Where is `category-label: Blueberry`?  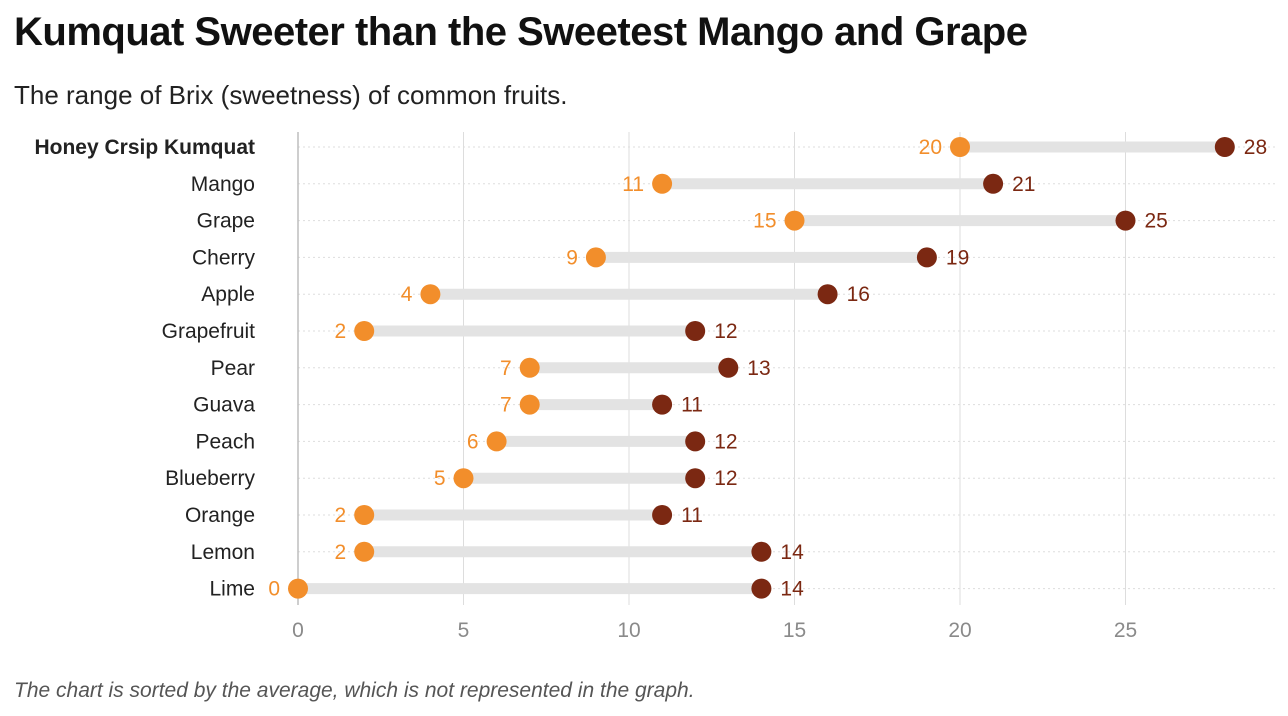
category-label: Blueberry is located at coordinates (210, 478).